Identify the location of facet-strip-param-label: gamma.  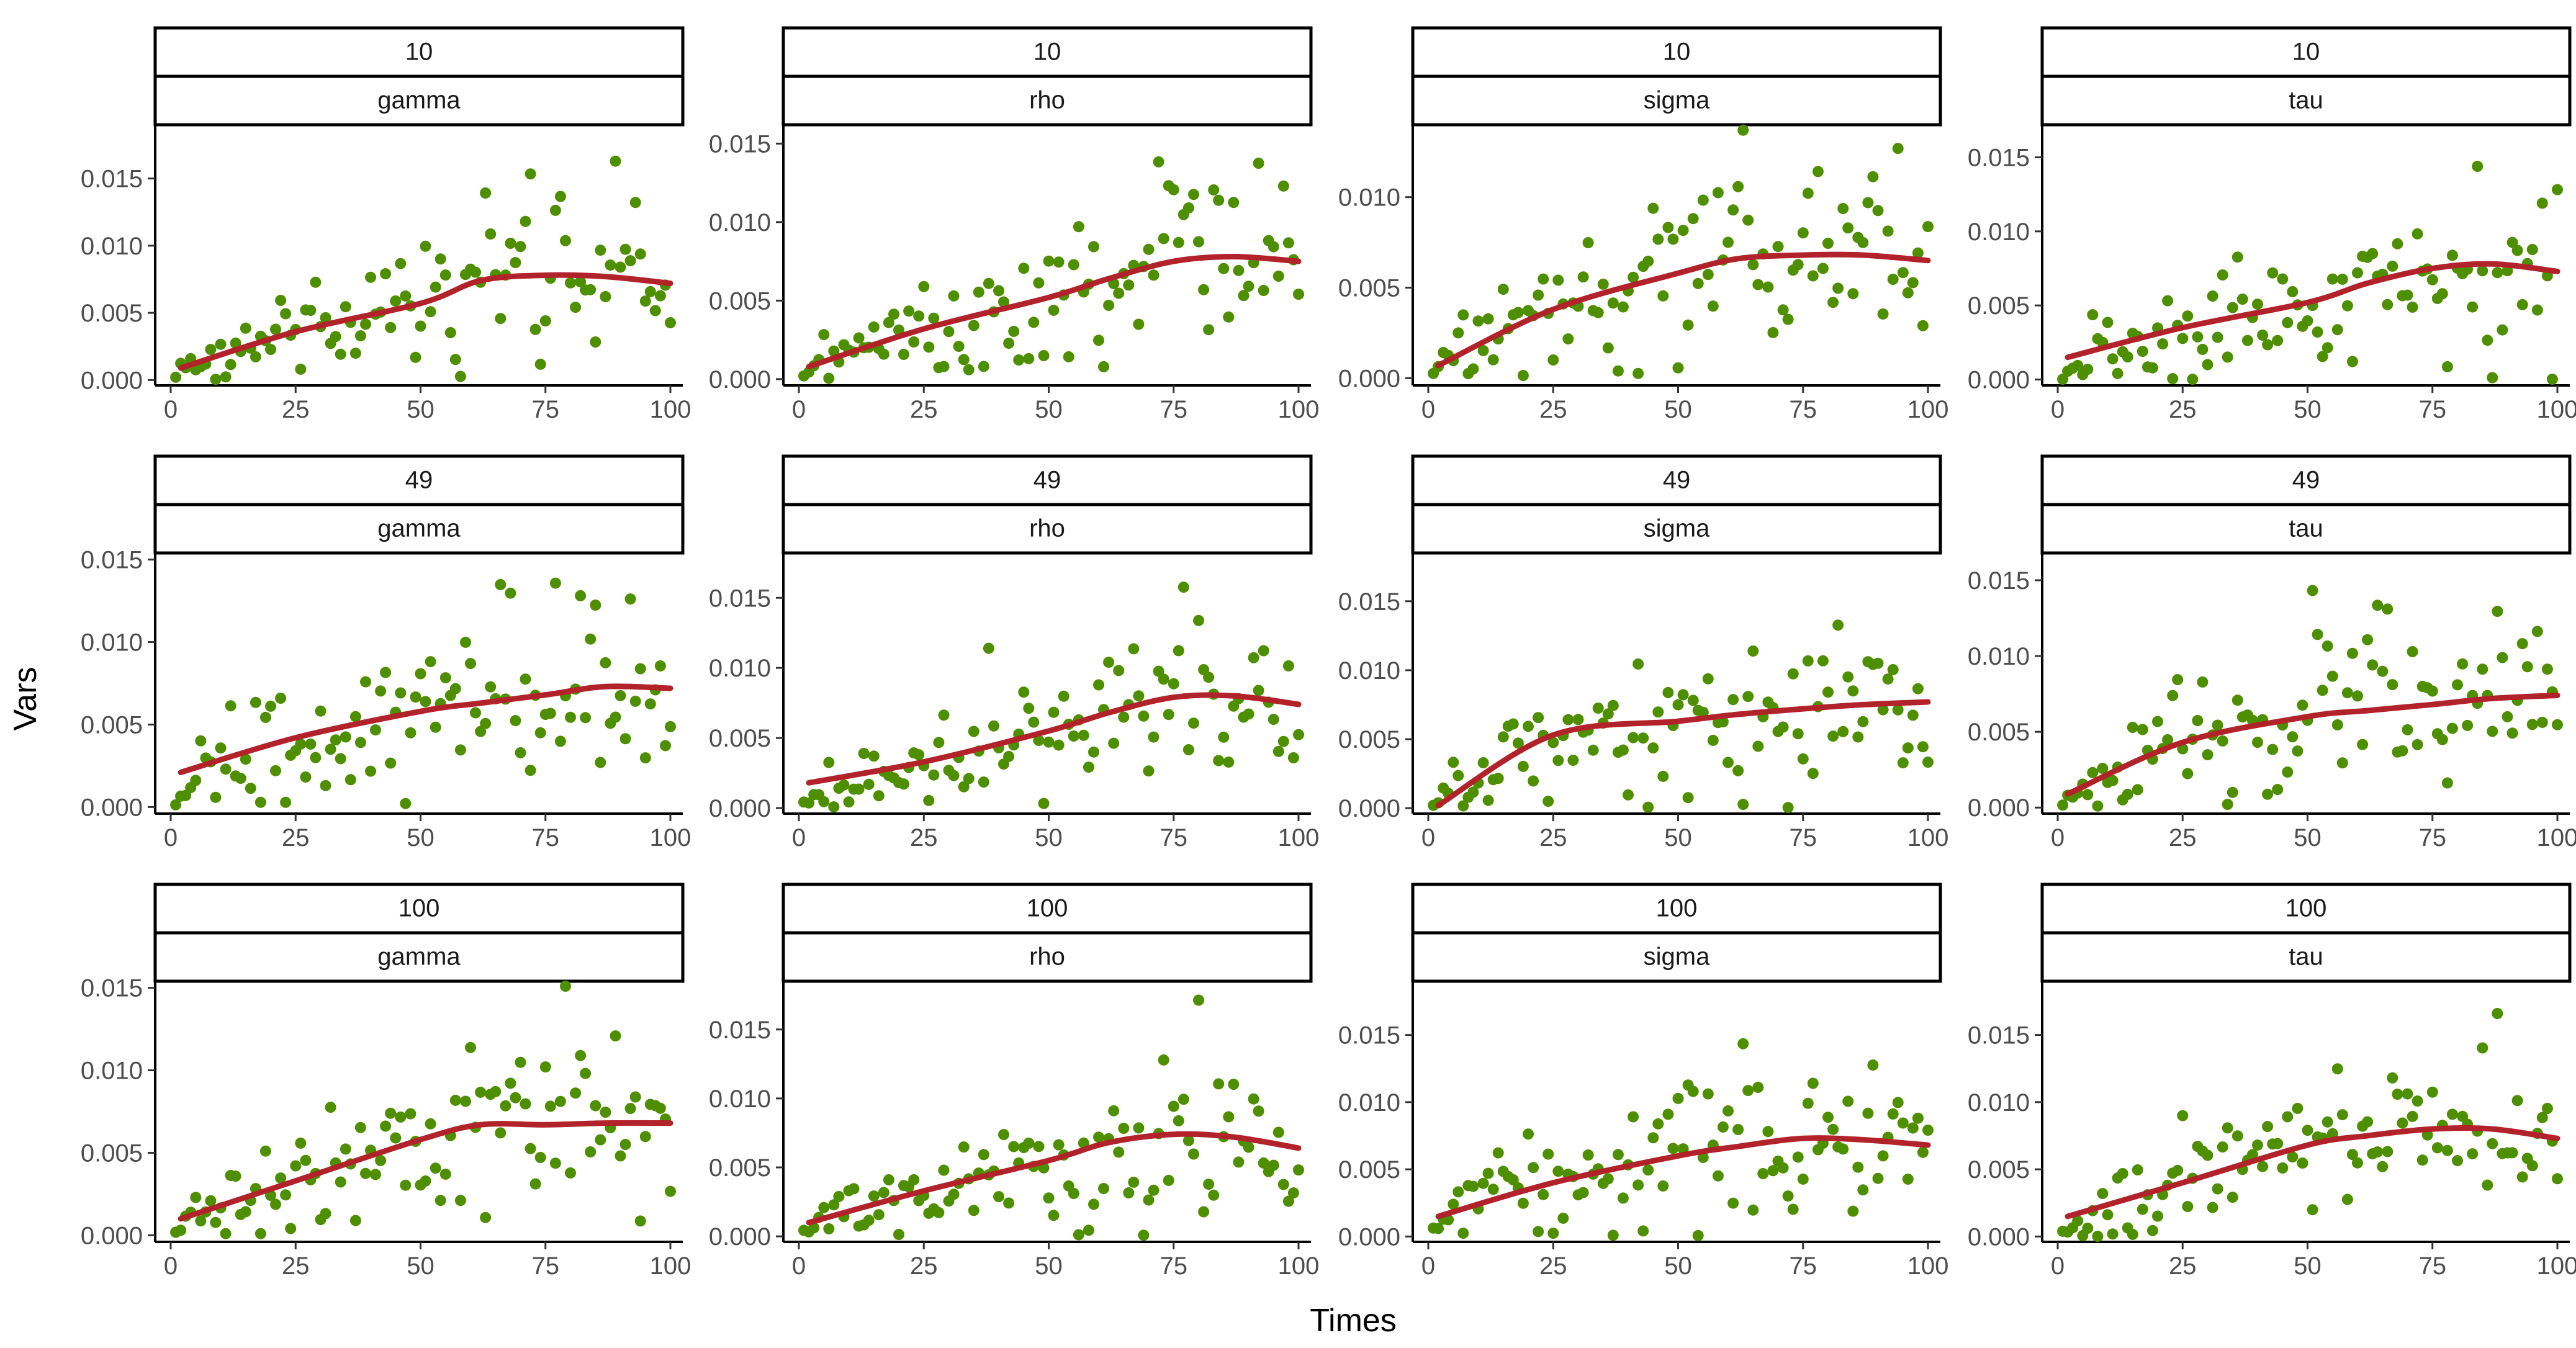
(419, 100).